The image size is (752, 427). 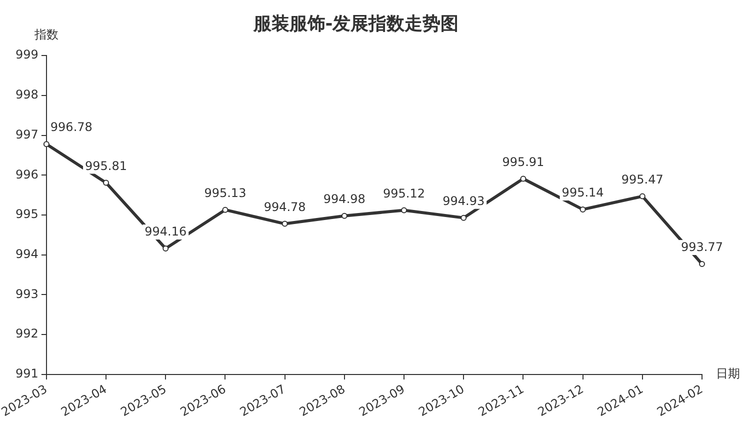 I want to click on y-tick-label: 995, so click(x=27, y=214).